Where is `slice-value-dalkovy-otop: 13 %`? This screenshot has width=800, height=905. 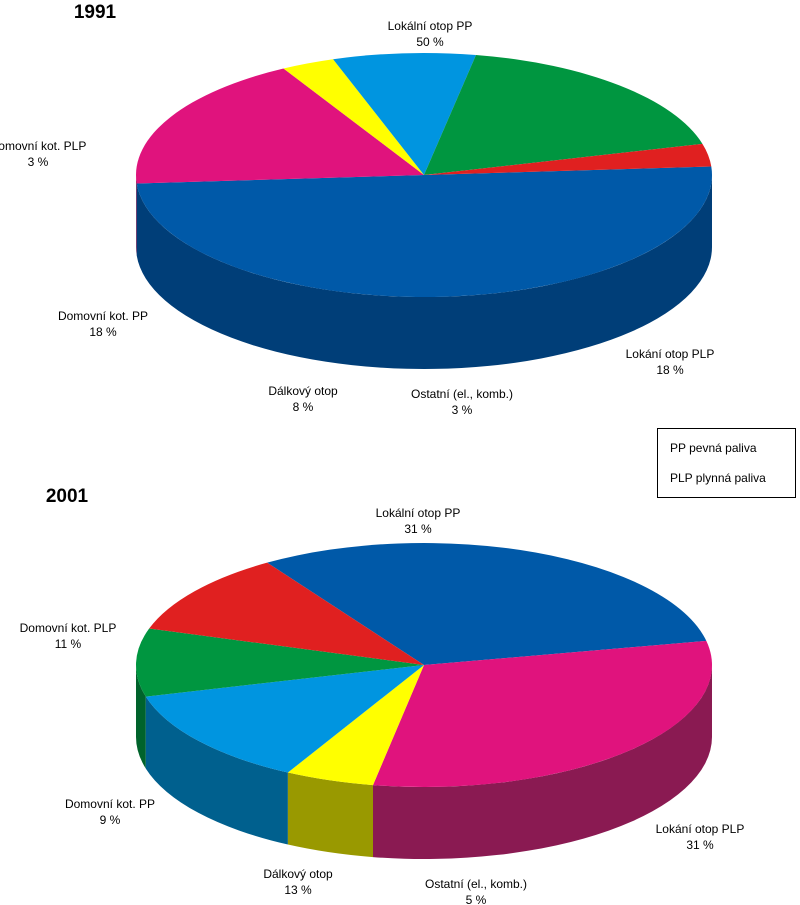 slice-value-dalkovy-otop: 13 % is located at coordinates (298, 890).